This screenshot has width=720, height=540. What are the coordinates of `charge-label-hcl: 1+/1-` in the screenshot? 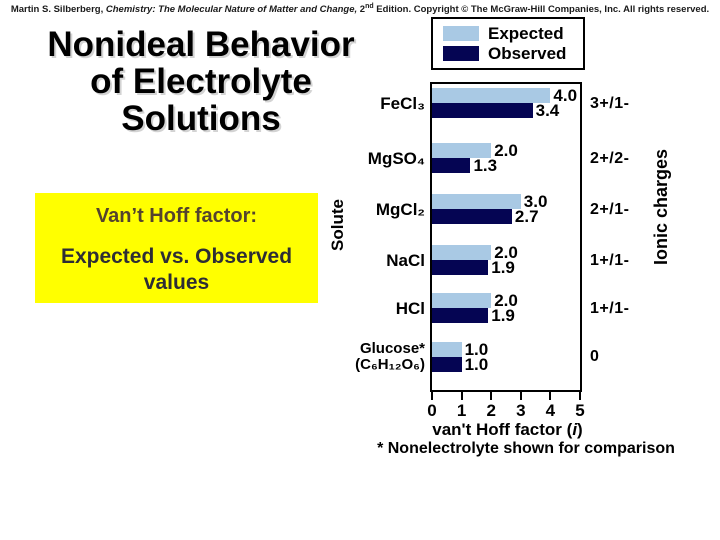 It's located at (610, 308).